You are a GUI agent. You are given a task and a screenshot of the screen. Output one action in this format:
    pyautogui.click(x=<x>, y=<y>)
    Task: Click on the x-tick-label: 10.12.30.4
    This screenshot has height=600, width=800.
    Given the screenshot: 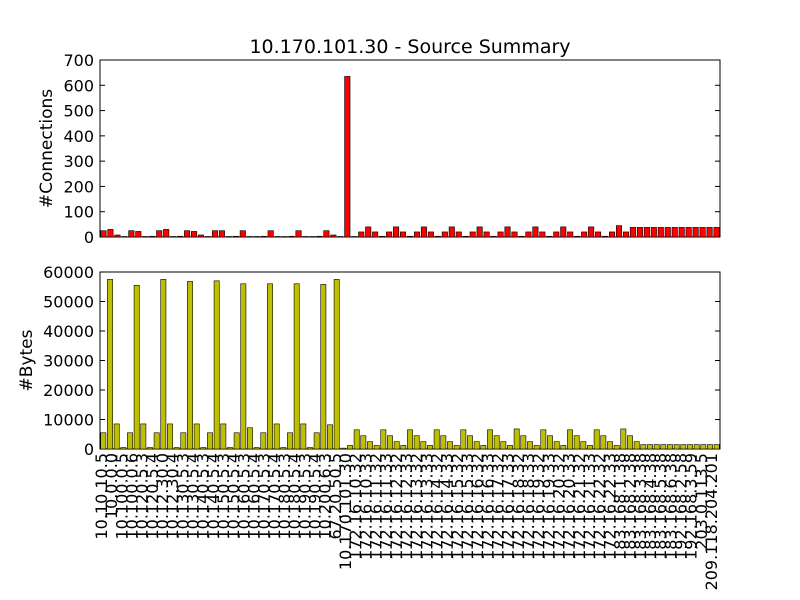 What is the action you would take?
    pyautogui.click(x=172, y=496)
    